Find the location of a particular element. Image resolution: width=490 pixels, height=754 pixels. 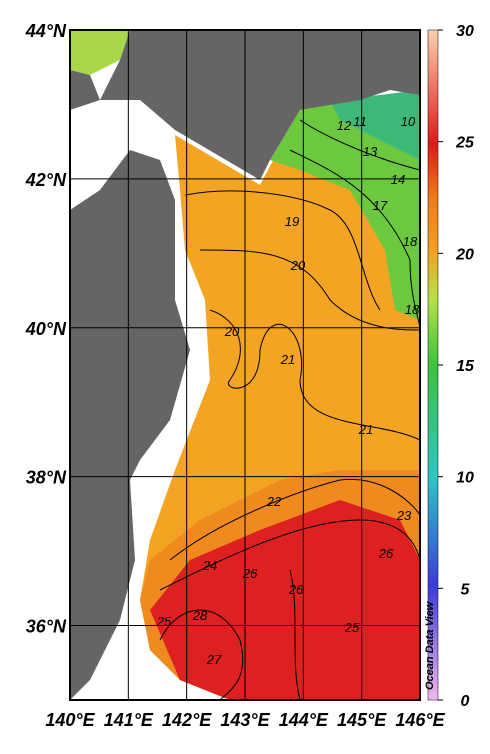

lon-tick-label: 144°E is located at coordinates (304, 720).